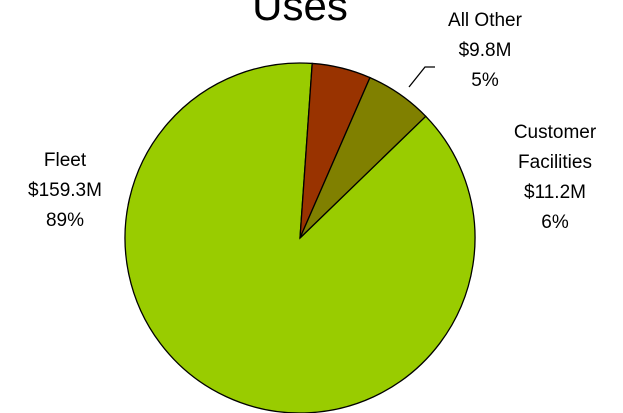 The width and height of the screenshot is (623, 413). Describe the element at coordinates (555, 222) in the screenshot. I see `slice-label-customer-facilities-percent: 6%` at that location.